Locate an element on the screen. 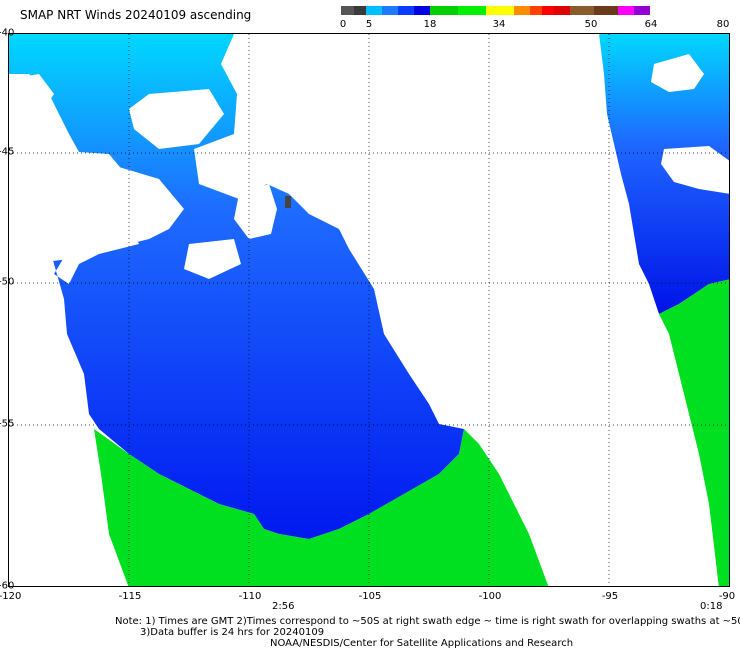 Image resolution: width=740 pixels, height=650 pixels. wind-speed-colorbar is located at coordinates (535, 10).